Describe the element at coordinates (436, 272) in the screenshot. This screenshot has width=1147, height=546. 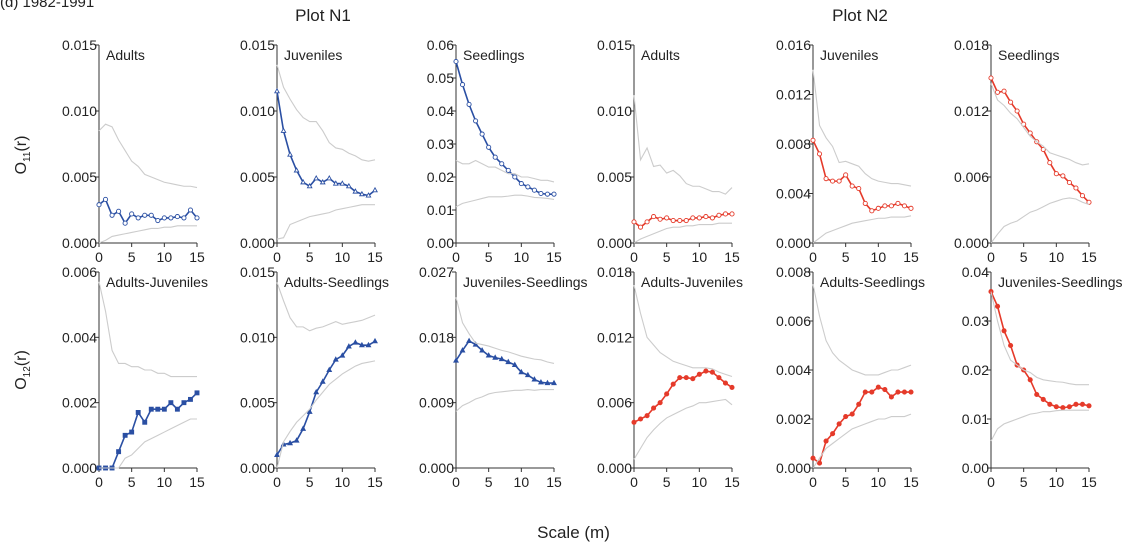
I see `y-tick-label: 0.027` at that location.